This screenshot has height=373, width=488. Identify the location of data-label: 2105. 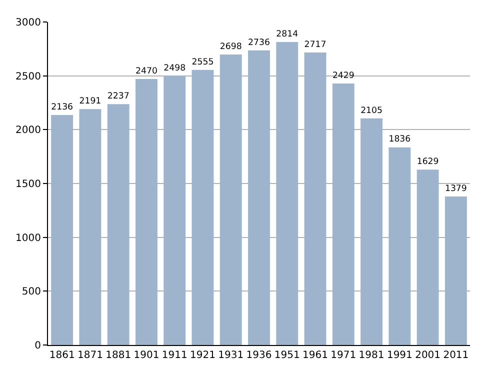
(371, 111).